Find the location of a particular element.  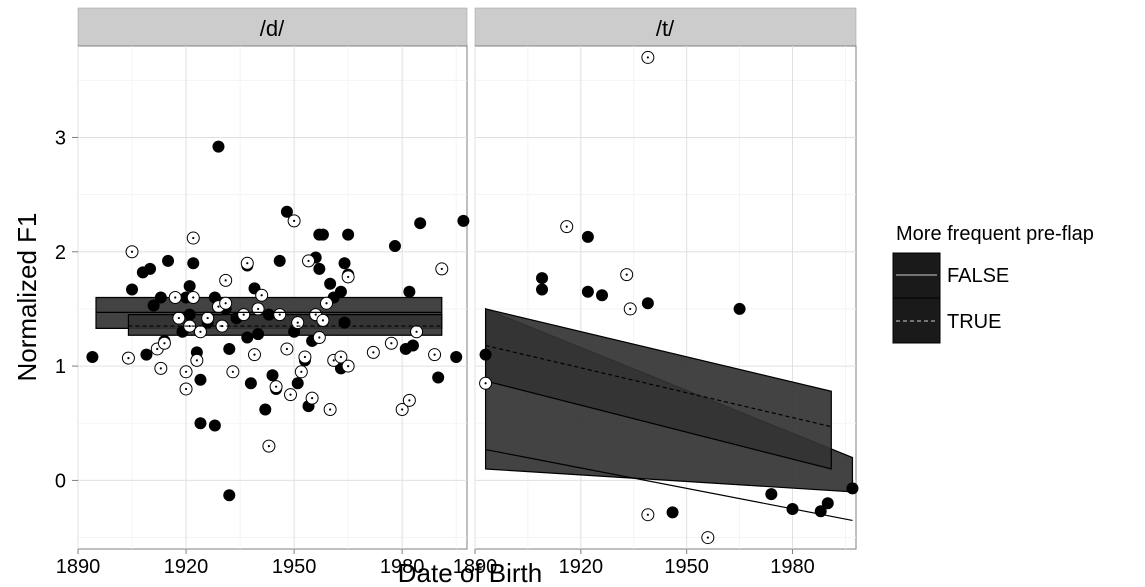

strip-label-d: /d/ is located at coordinates (272, 28).